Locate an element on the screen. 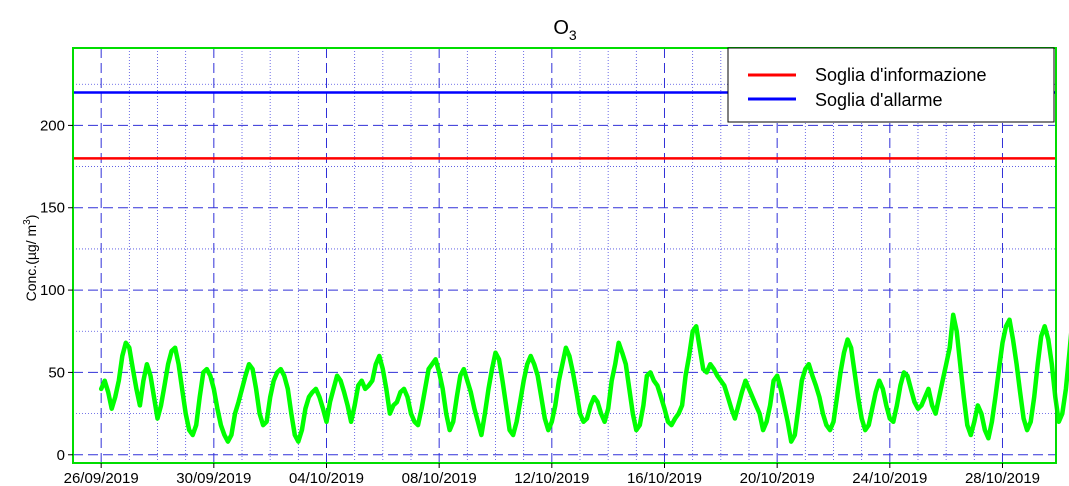  legend-label-info: Soglia d'informazione is located at coordinates (901, 75).